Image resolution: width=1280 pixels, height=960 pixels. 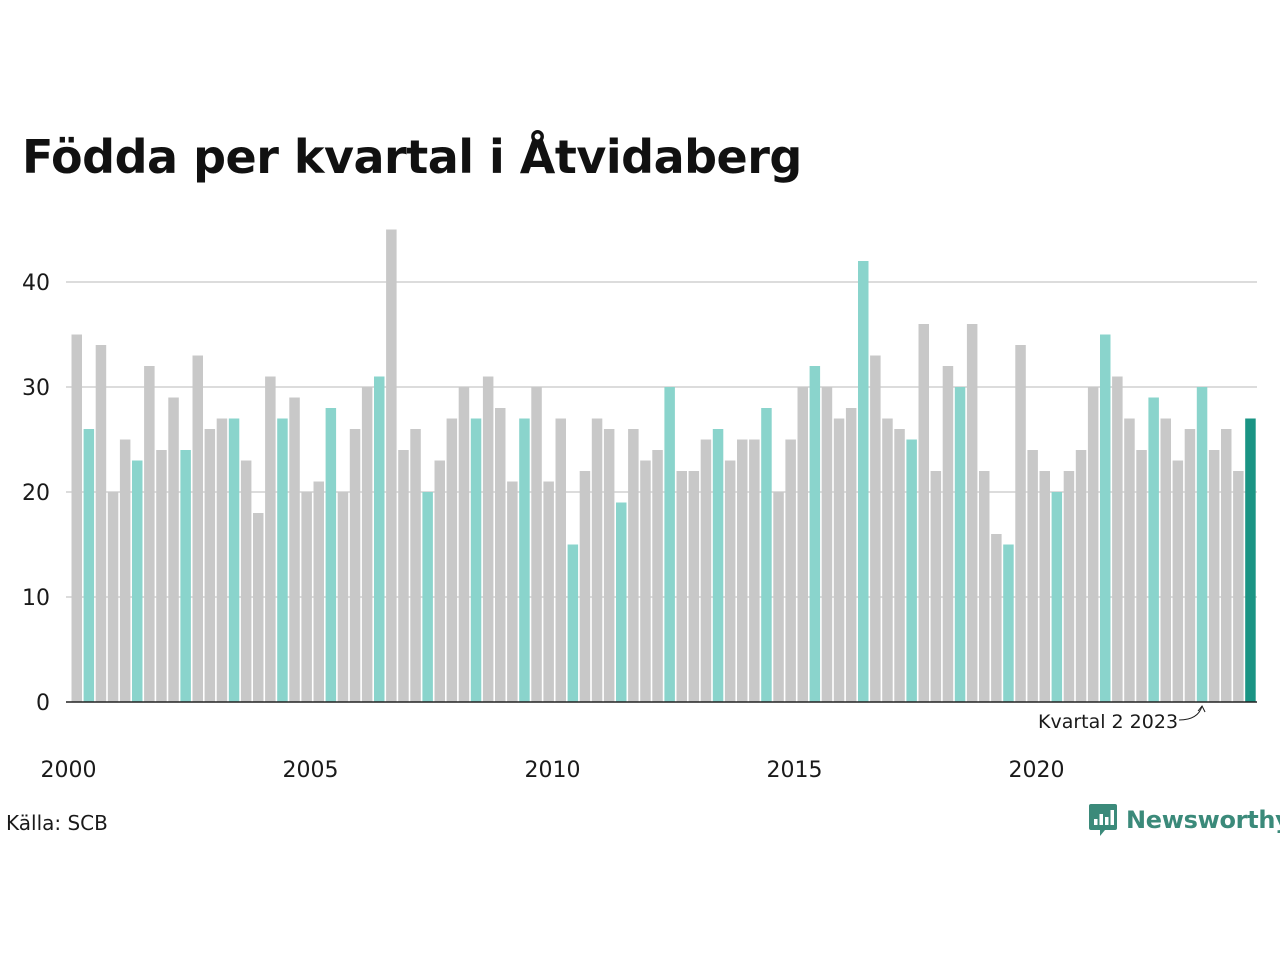 I want to click on brand-name: Newsworthy, so click(x=1203, y=820).